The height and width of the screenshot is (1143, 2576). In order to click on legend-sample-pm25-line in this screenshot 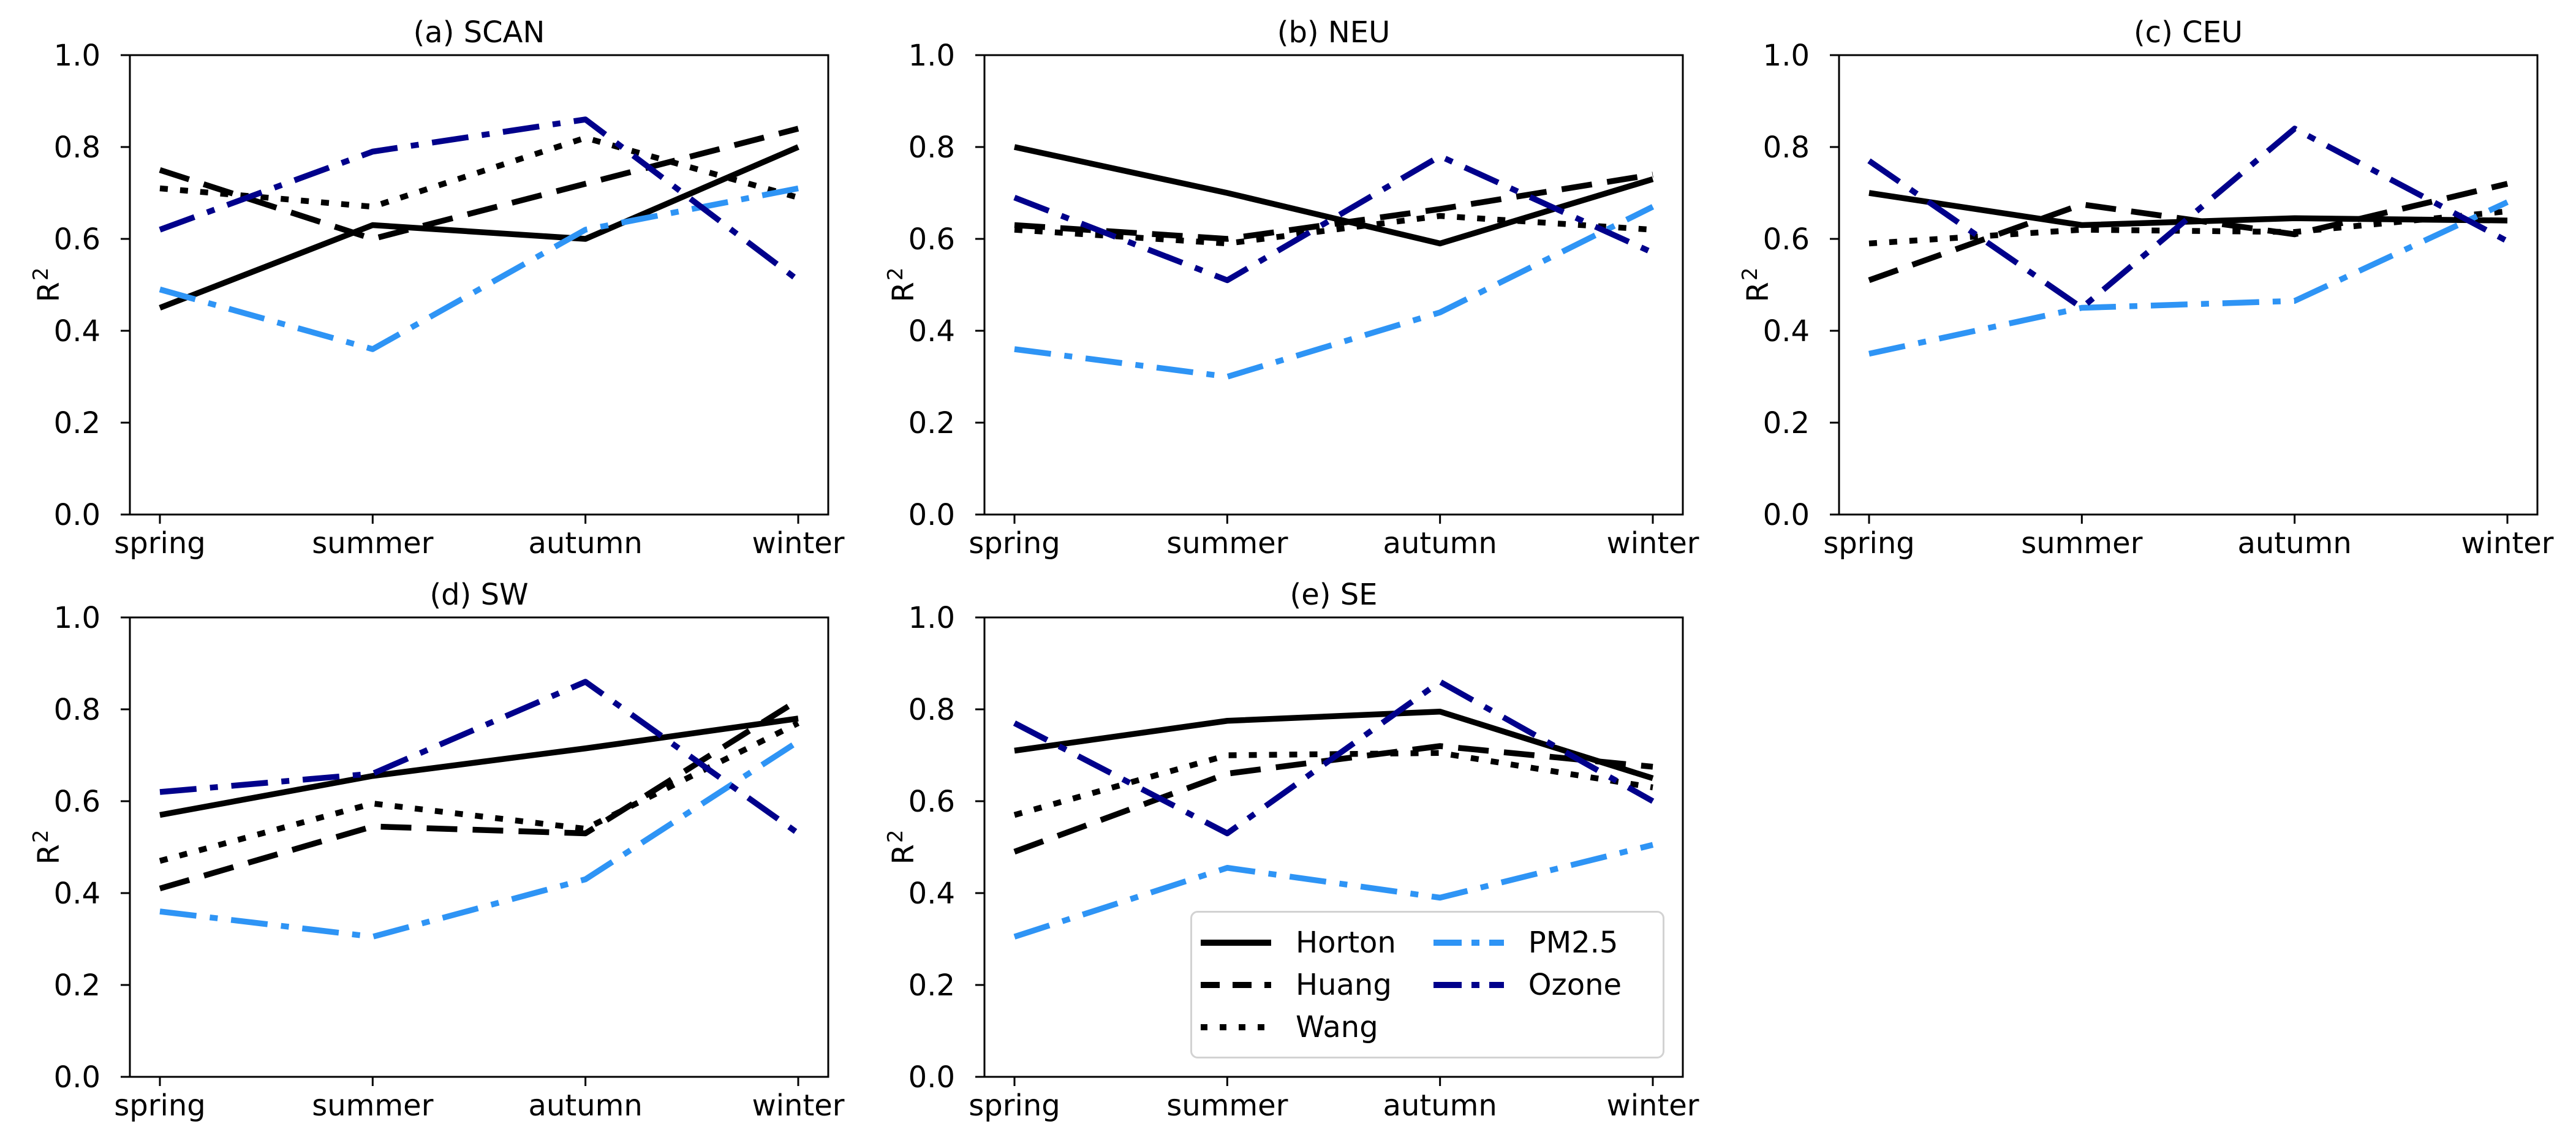, I will do `click(1468, 942)`.